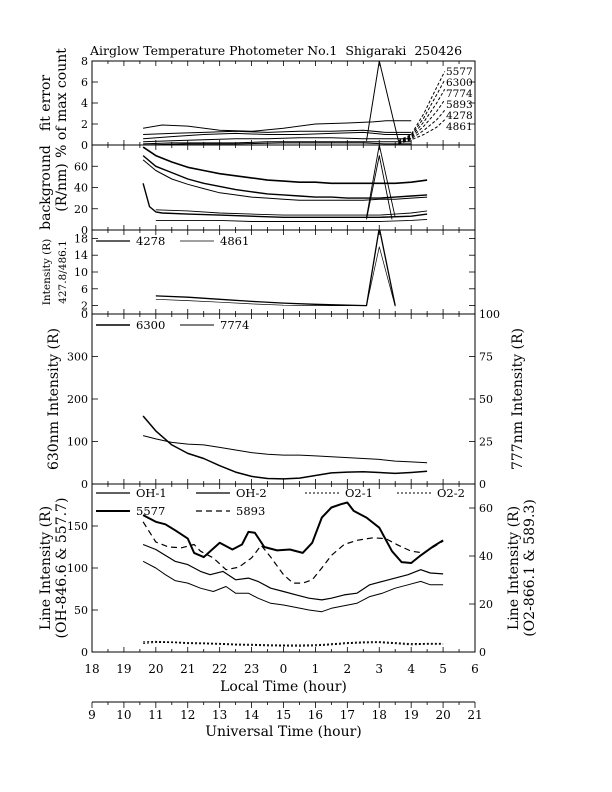 The height and width of the screenshot is (792, 612). I want to click on ut-tick-label: 14, so click(252, 715).